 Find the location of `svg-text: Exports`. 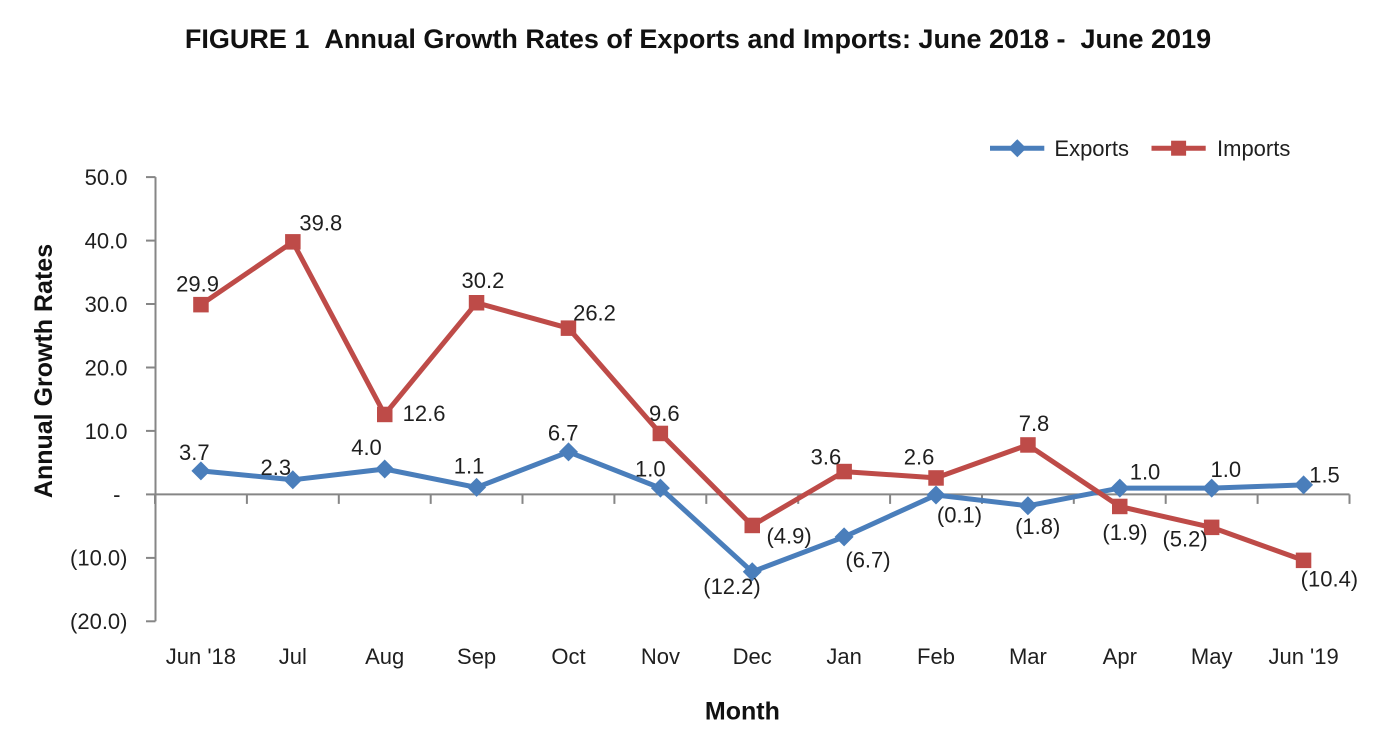

svg-text: Exports is located at coordinates (1091, 148).